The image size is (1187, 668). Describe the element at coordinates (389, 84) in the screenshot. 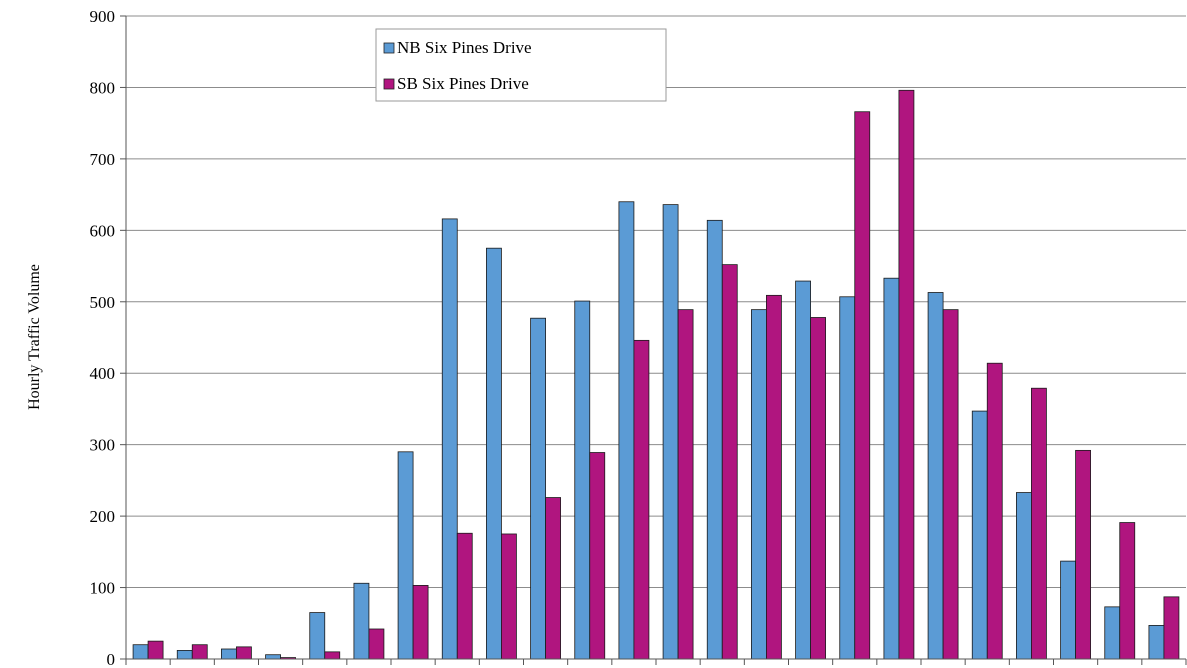

I see `legend-swatch-sb` at that location.